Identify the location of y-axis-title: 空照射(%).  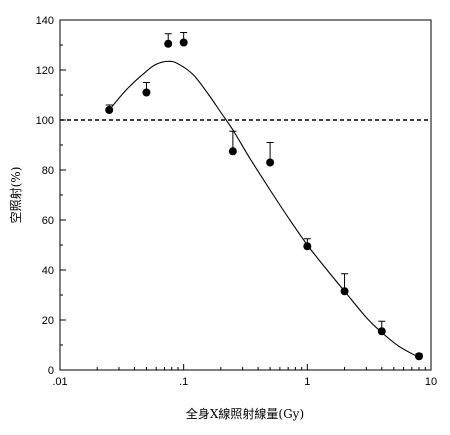
(15, 195).